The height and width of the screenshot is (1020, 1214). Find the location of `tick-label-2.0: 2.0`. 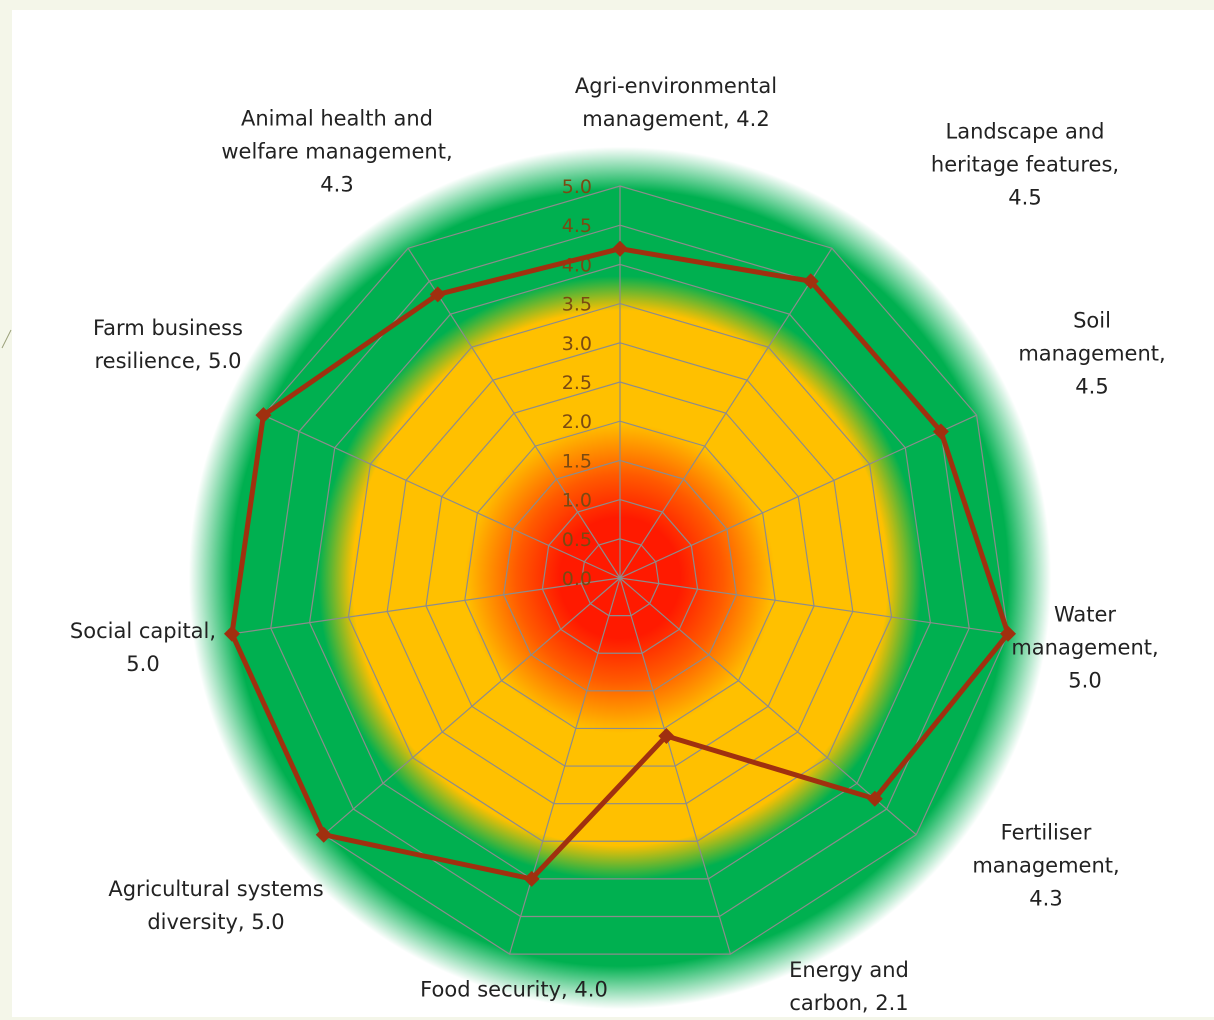

tick-label-2.0: 2.0 is located at coordinates (577, 422).